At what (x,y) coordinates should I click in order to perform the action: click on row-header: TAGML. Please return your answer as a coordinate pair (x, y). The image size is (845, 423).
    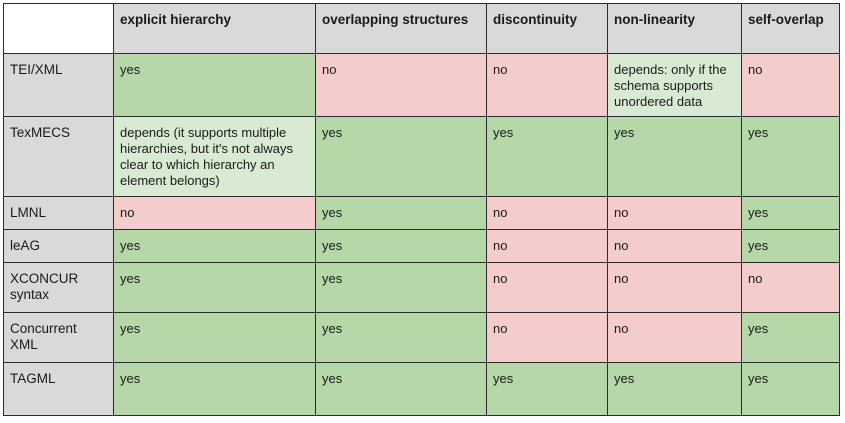
    Looking at the image, I should click on (58, 389).